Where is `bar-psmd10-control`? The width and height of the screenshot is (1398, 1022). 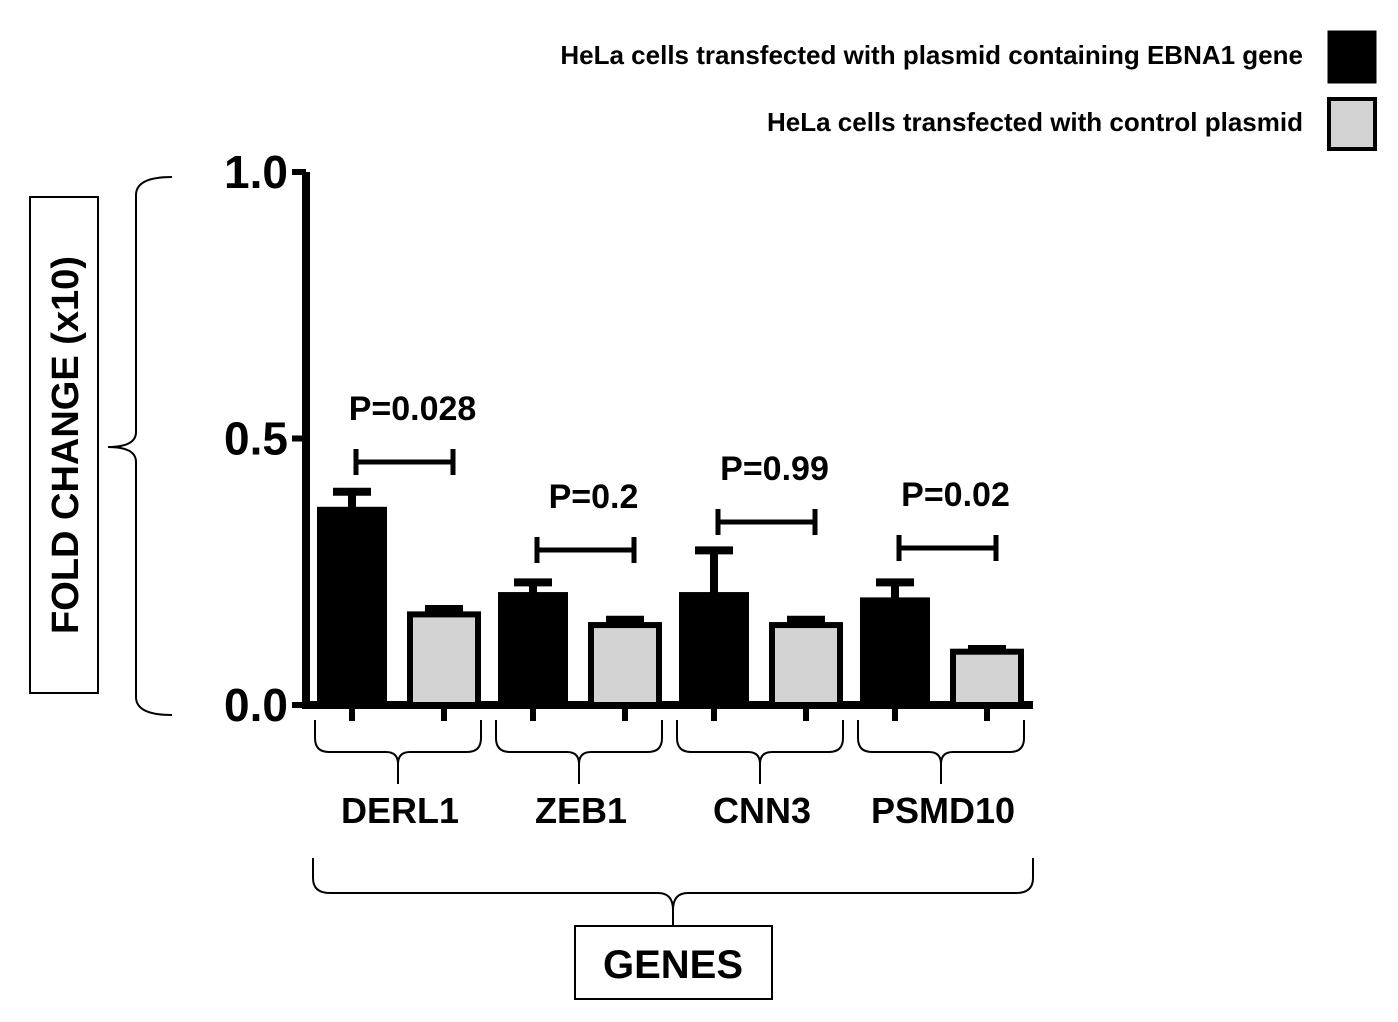 bar-psmd10-control is located at coordinates (987, 678).